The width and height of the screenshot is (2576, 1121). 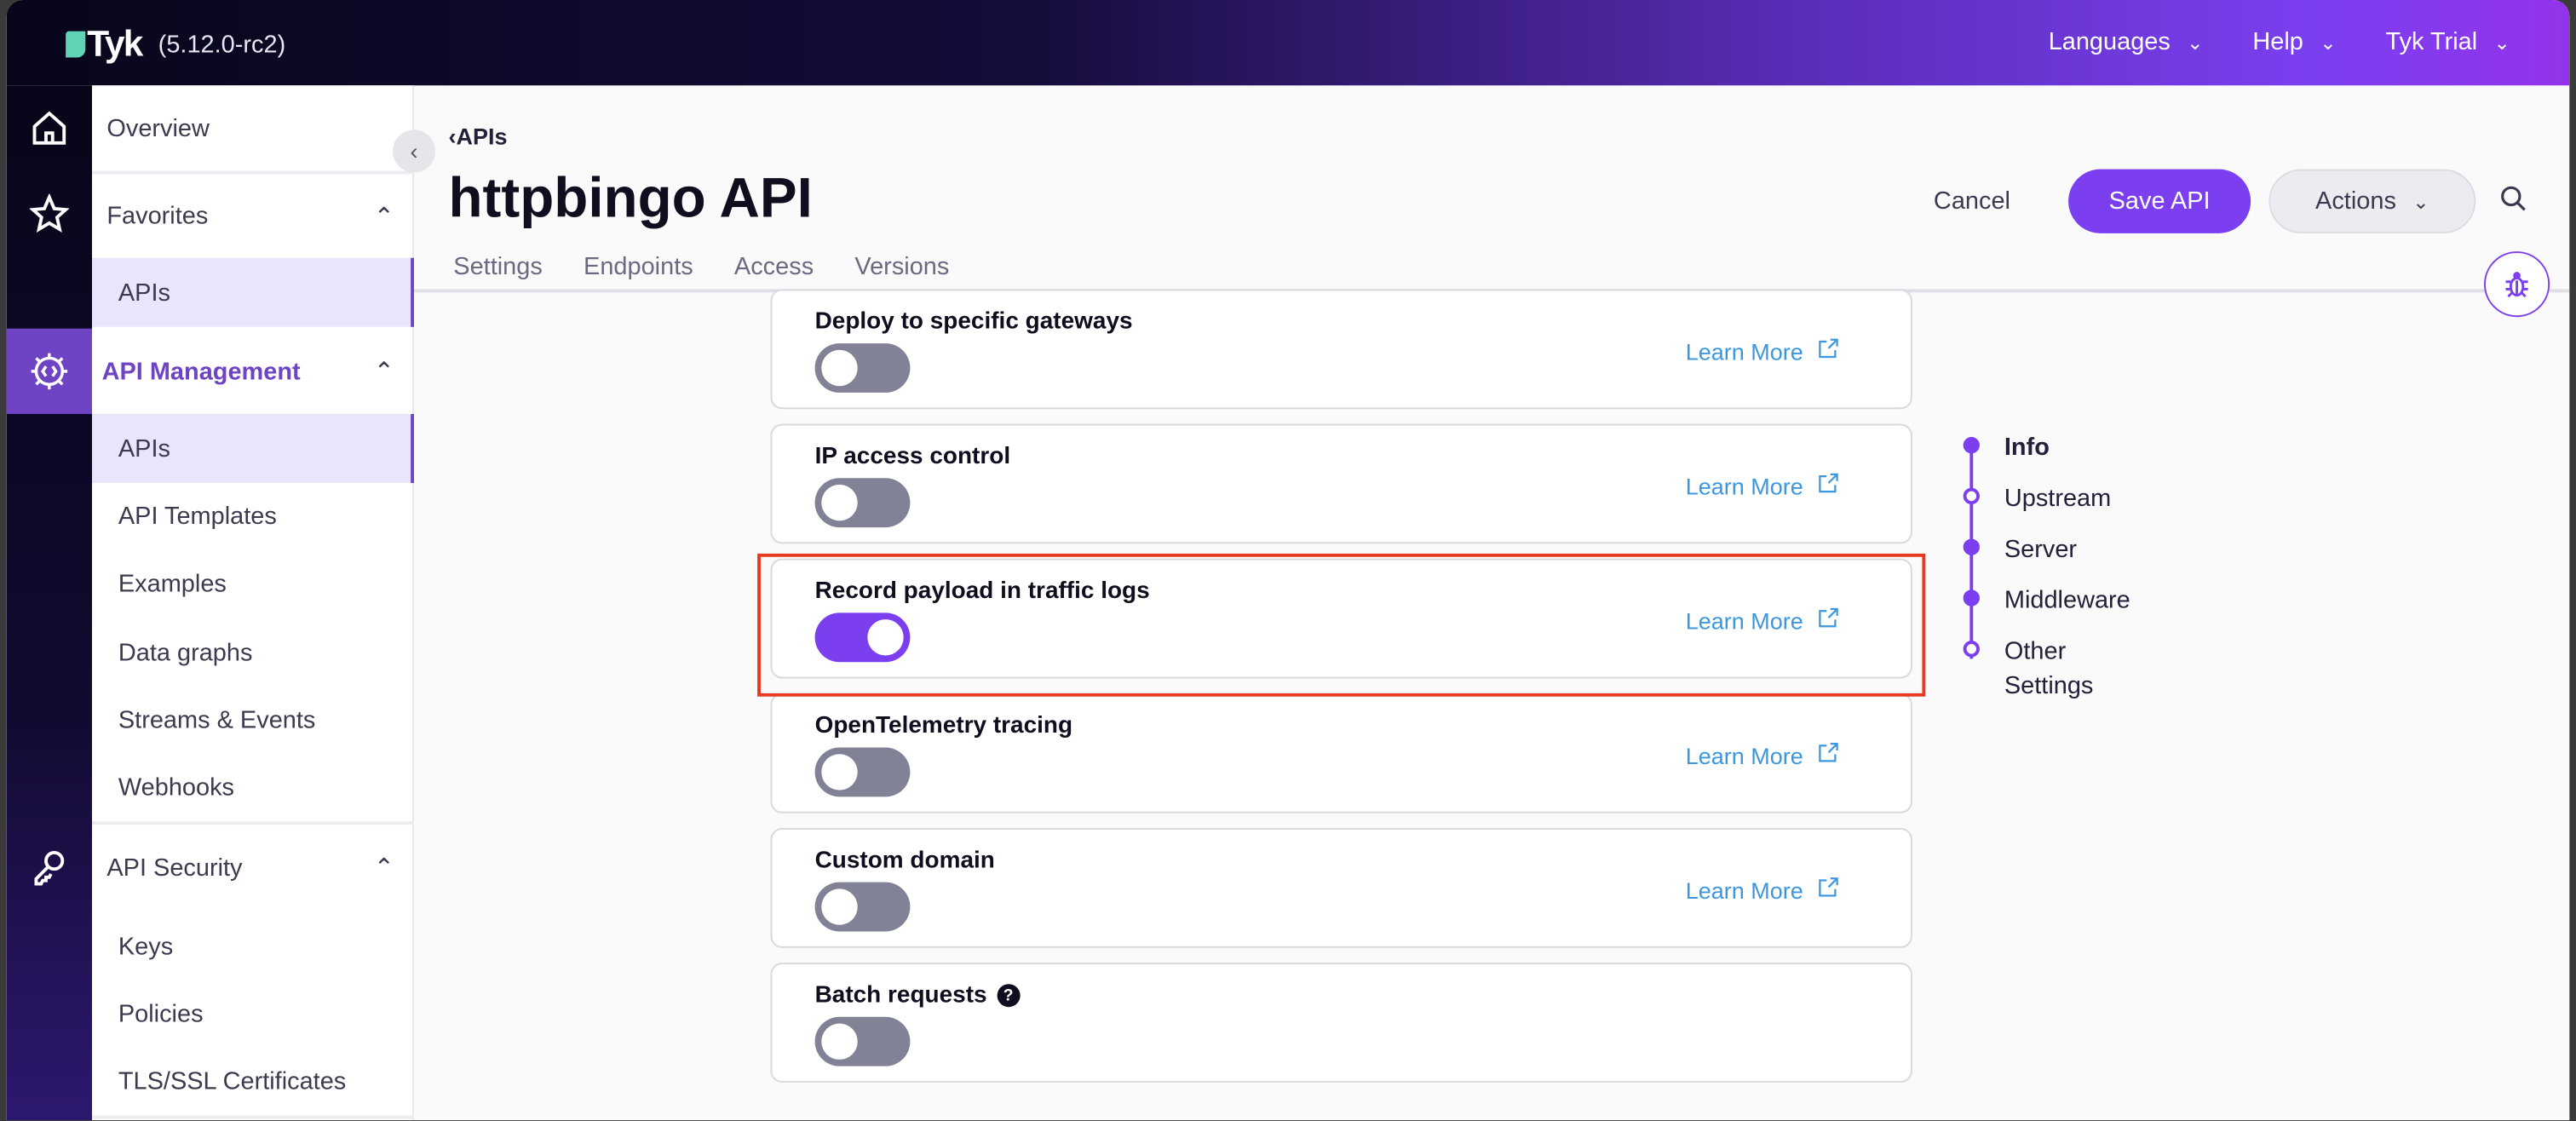 I want to click on bug-icon, so click(x=2517, y=285).